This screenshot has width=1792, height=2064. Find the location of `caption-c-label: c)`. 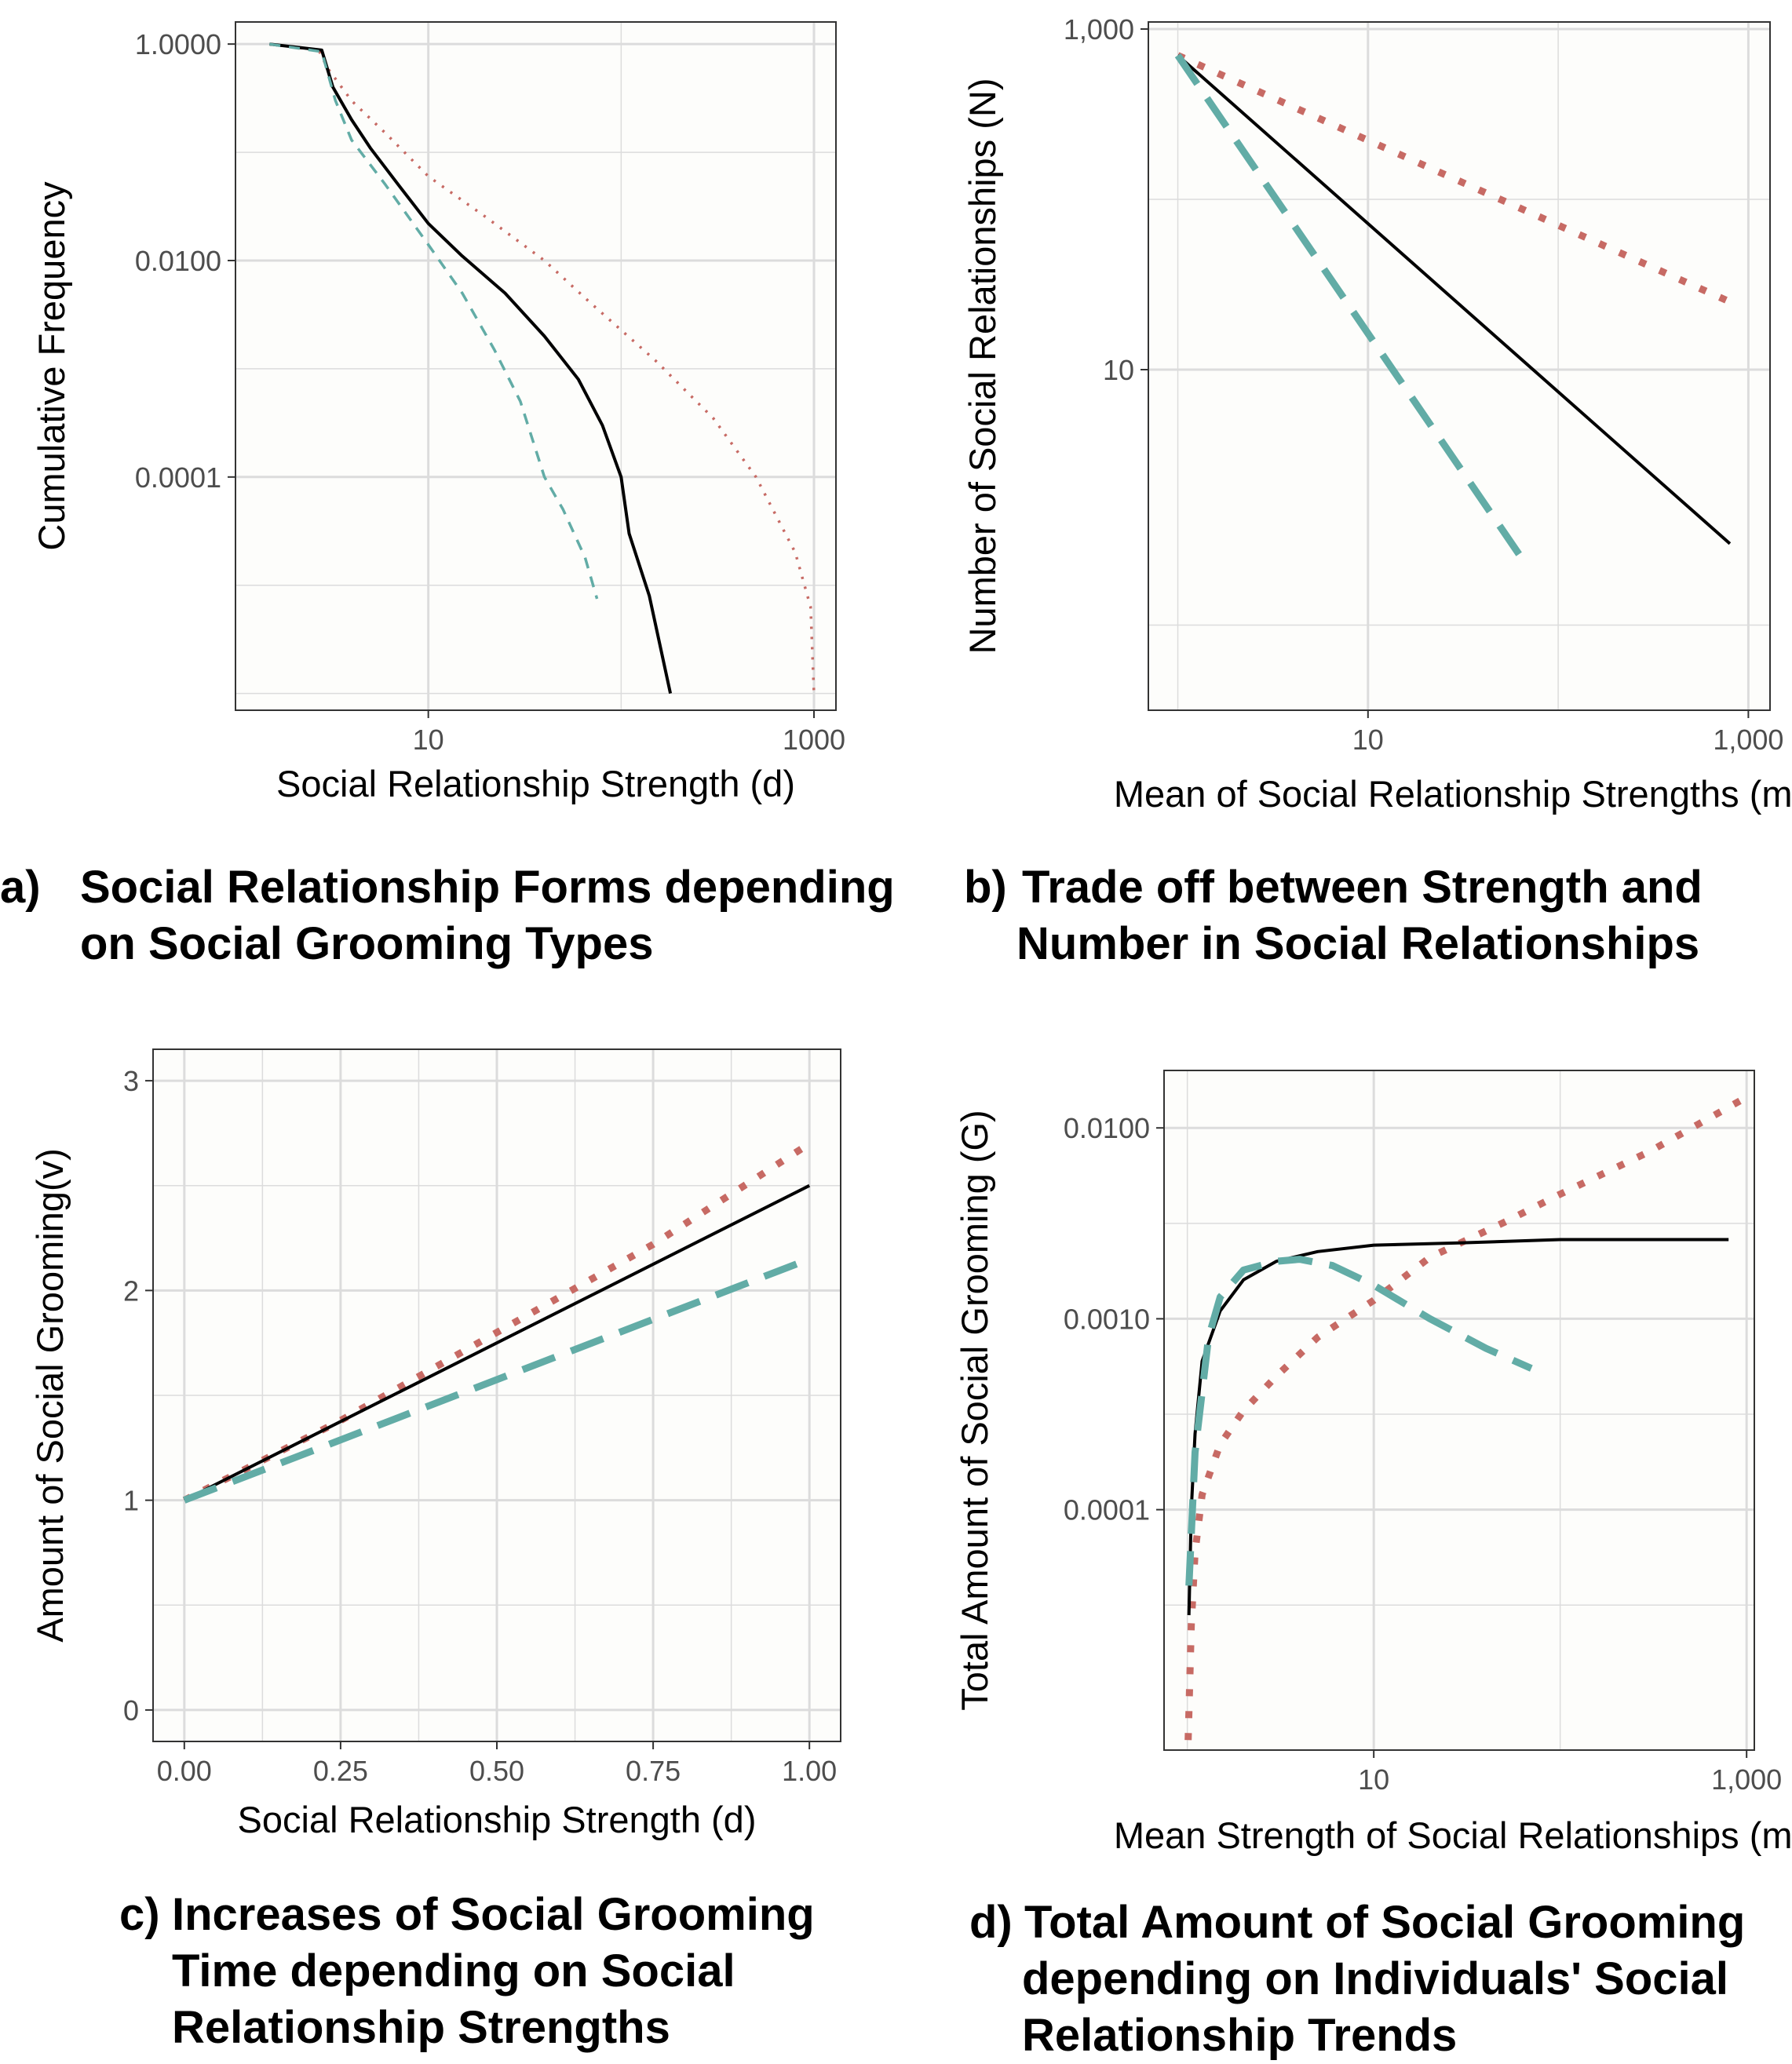

caption-c-label: c) is located at coordinates (139, 1915).